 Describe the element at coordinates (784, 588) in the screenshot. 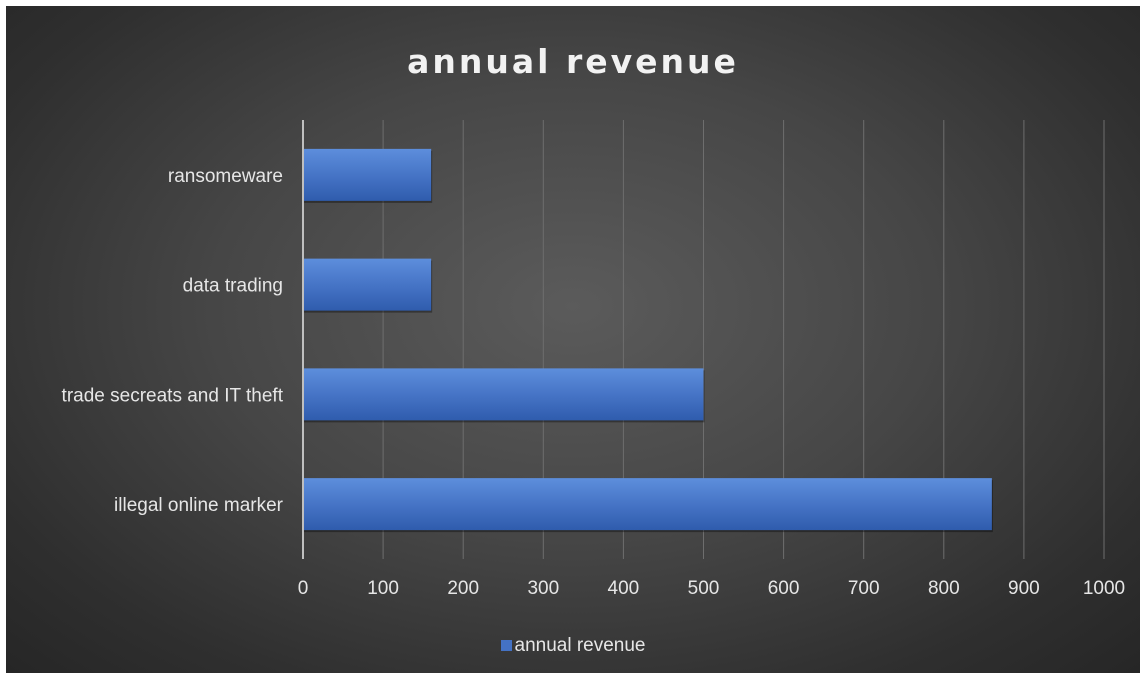

I see `x-tick-label: 600` at that location.